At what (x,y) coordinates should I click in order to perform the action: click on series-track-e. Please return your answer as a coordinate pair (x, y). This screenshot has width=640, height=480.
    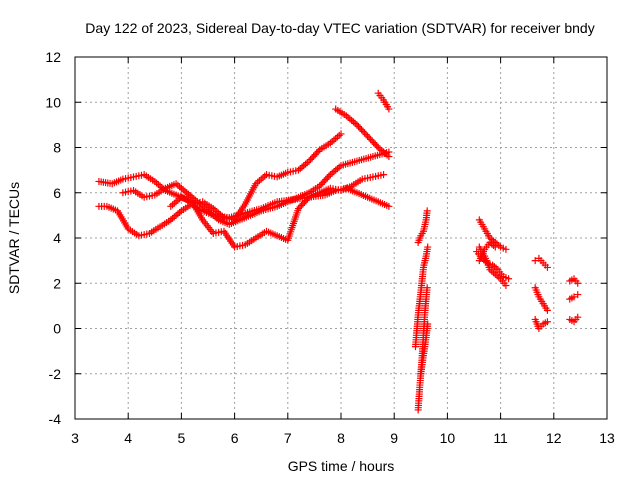
    Looking at the image, I should click on (362, 133).